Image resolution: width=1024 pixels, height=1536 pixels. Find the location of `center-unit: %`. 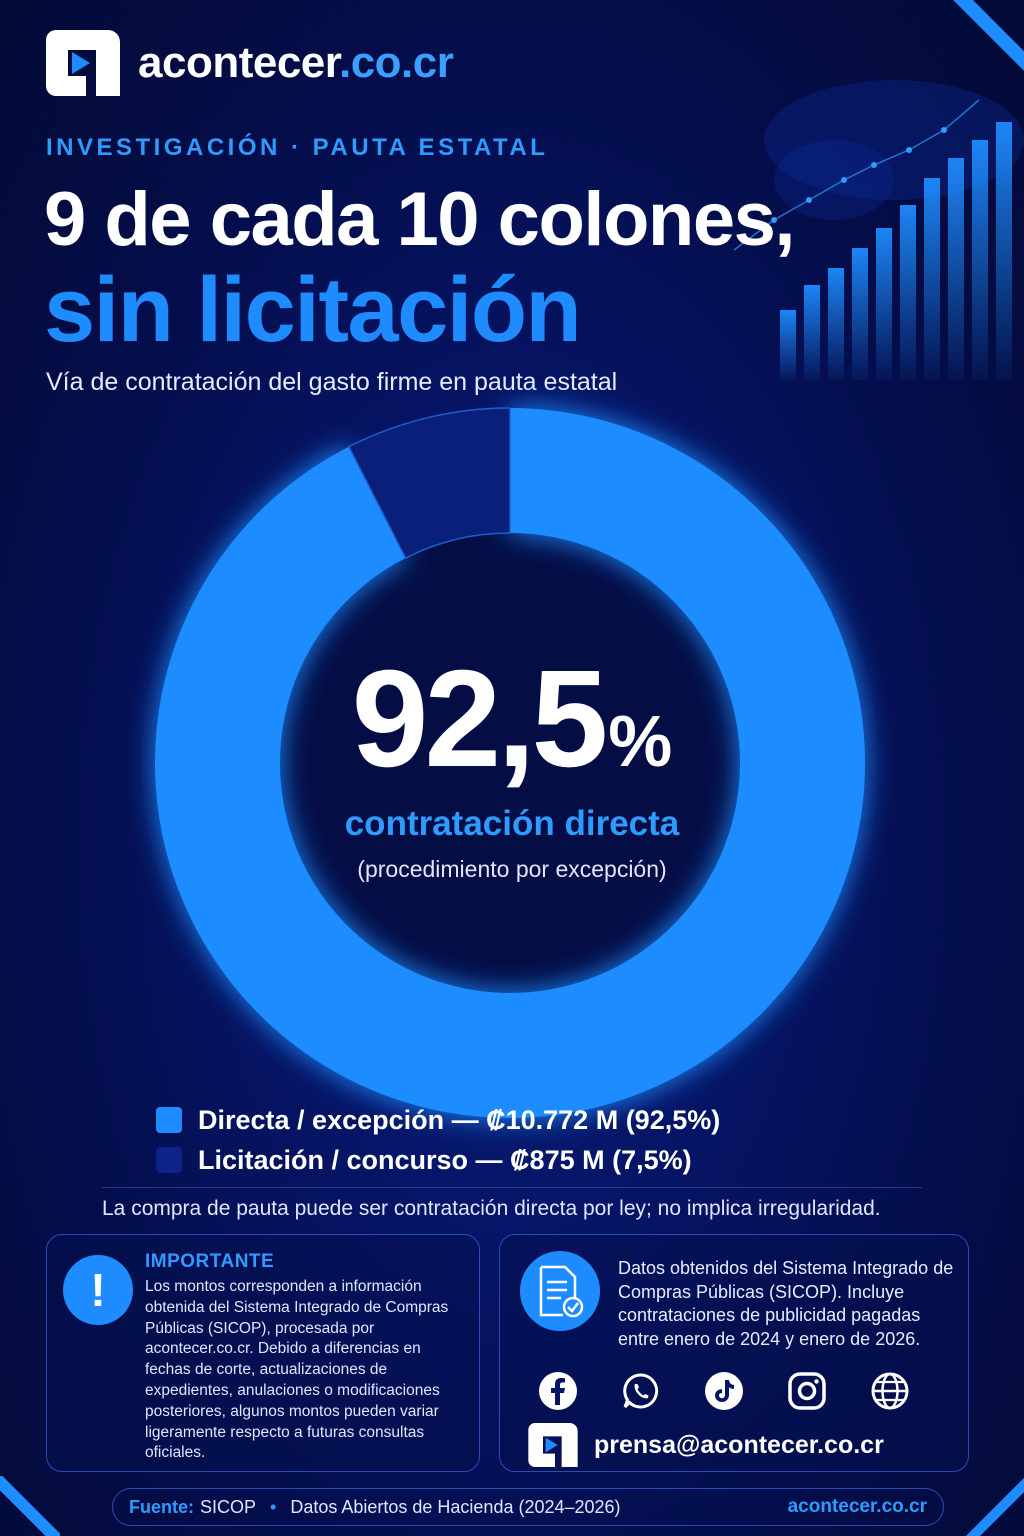

center-unit: % is located at coordinates (640, 742).